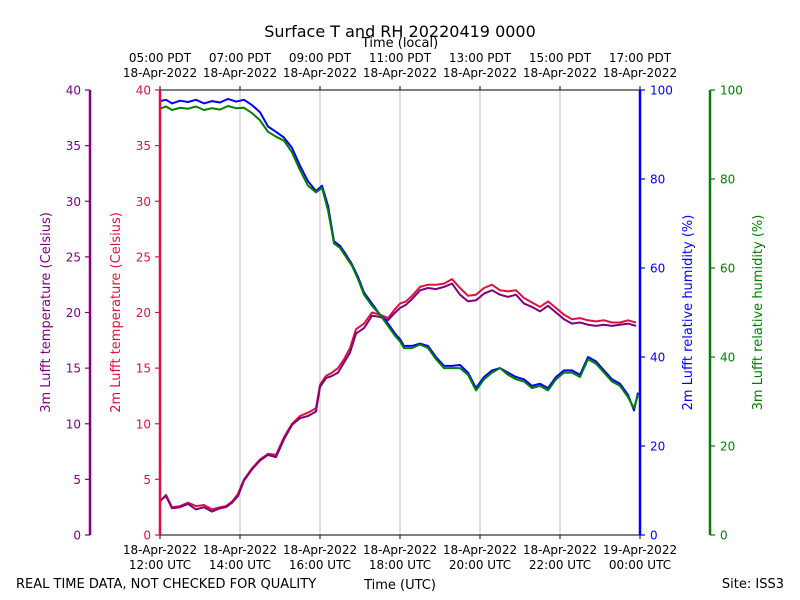 Image resolution: width=800 pixels, height=600 pixels. I want to click on local-tick-time: 13:00 PDT, so click(480, 58).